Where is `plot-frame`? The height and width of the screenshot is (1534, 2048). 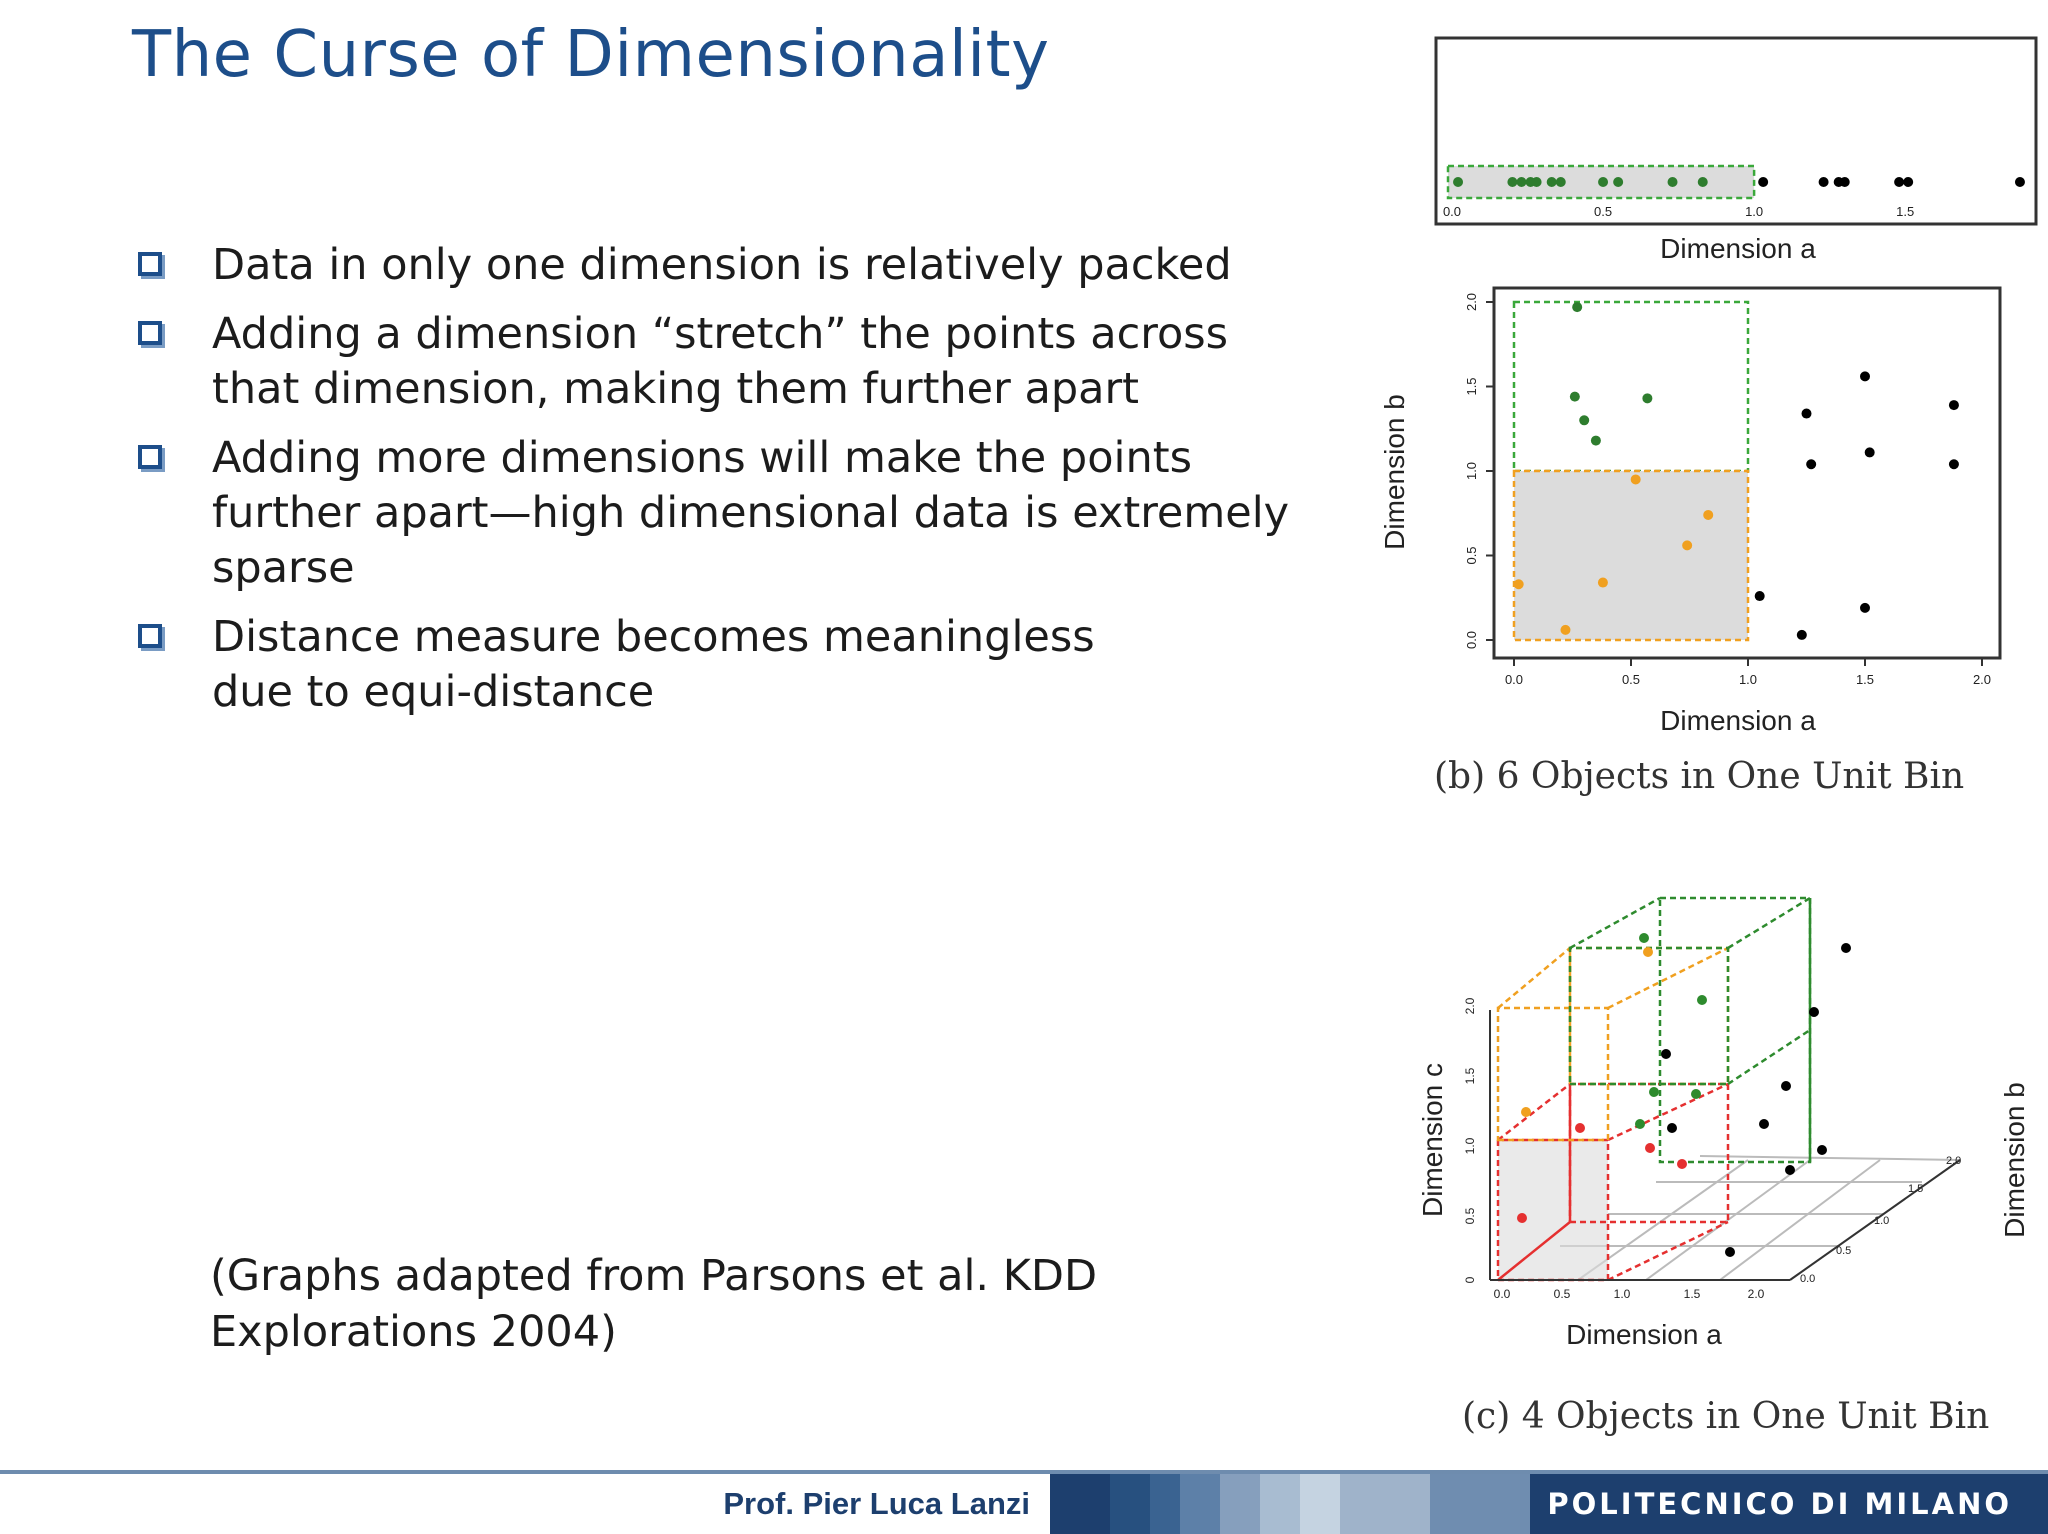
plot-frame is located at coordinates (1736, 131).